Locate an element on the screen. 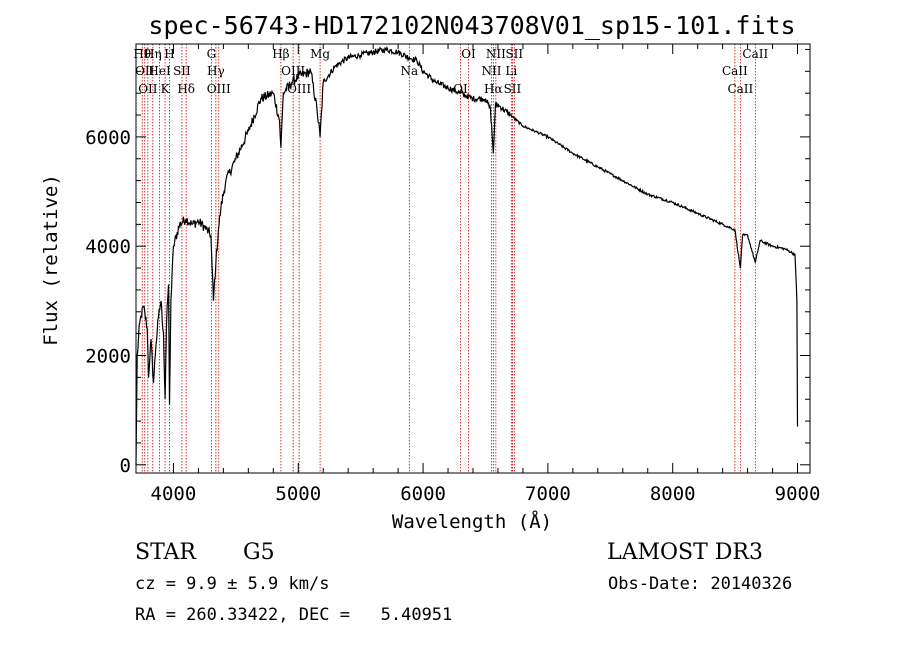 The image size is (900, 649). object-class: STAR is located at coordinates (165, 552).